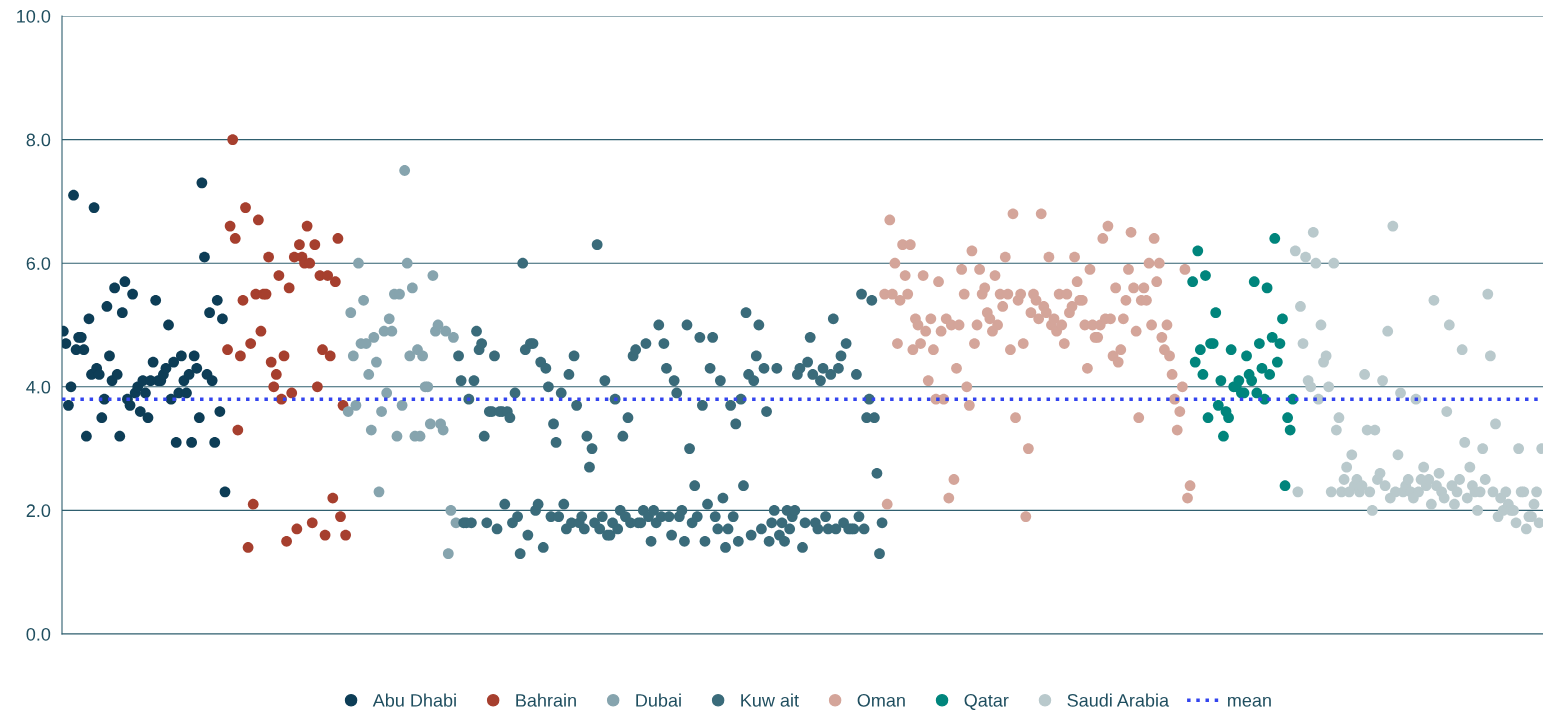 The image size is (1543, 716). What do you see at coordinates (1118, 700) in the screenshot?
I see `legend-label: Saudi Arabia` at bounding box center [1118, 700].